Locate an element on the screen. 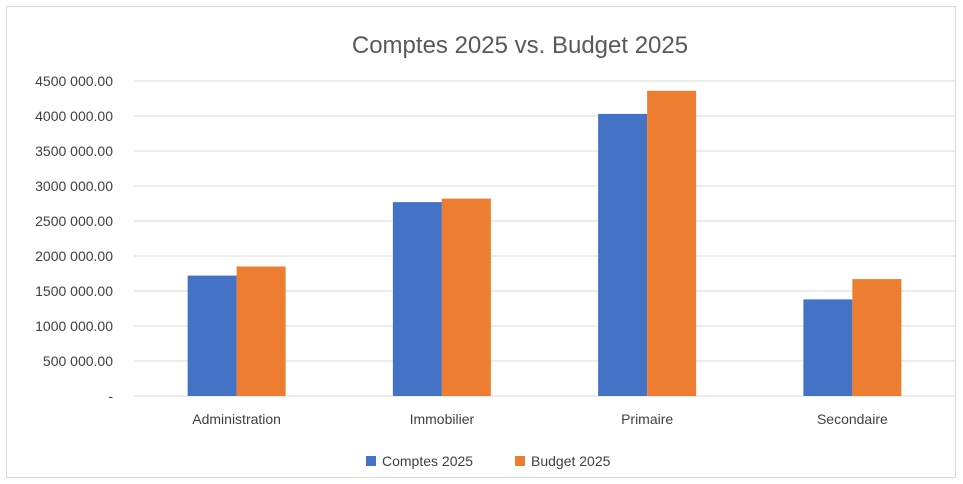  y-tick-label: 500 000.00 is located at coordinates (78, 361).